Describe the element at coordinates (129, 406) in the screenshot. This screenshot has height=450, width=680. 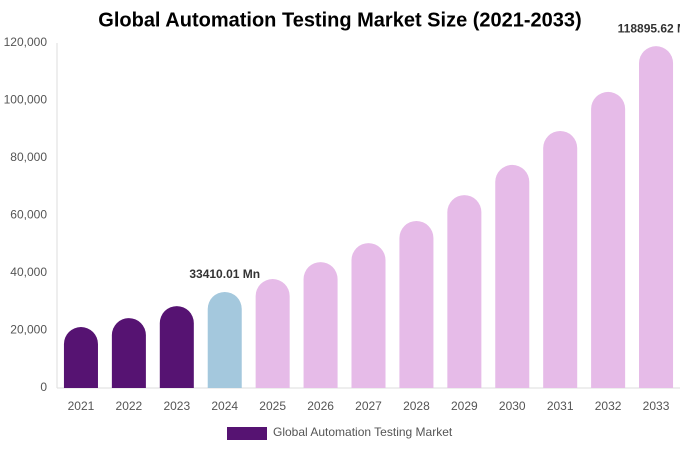
I see `x-tick-label: 2022` at that location.